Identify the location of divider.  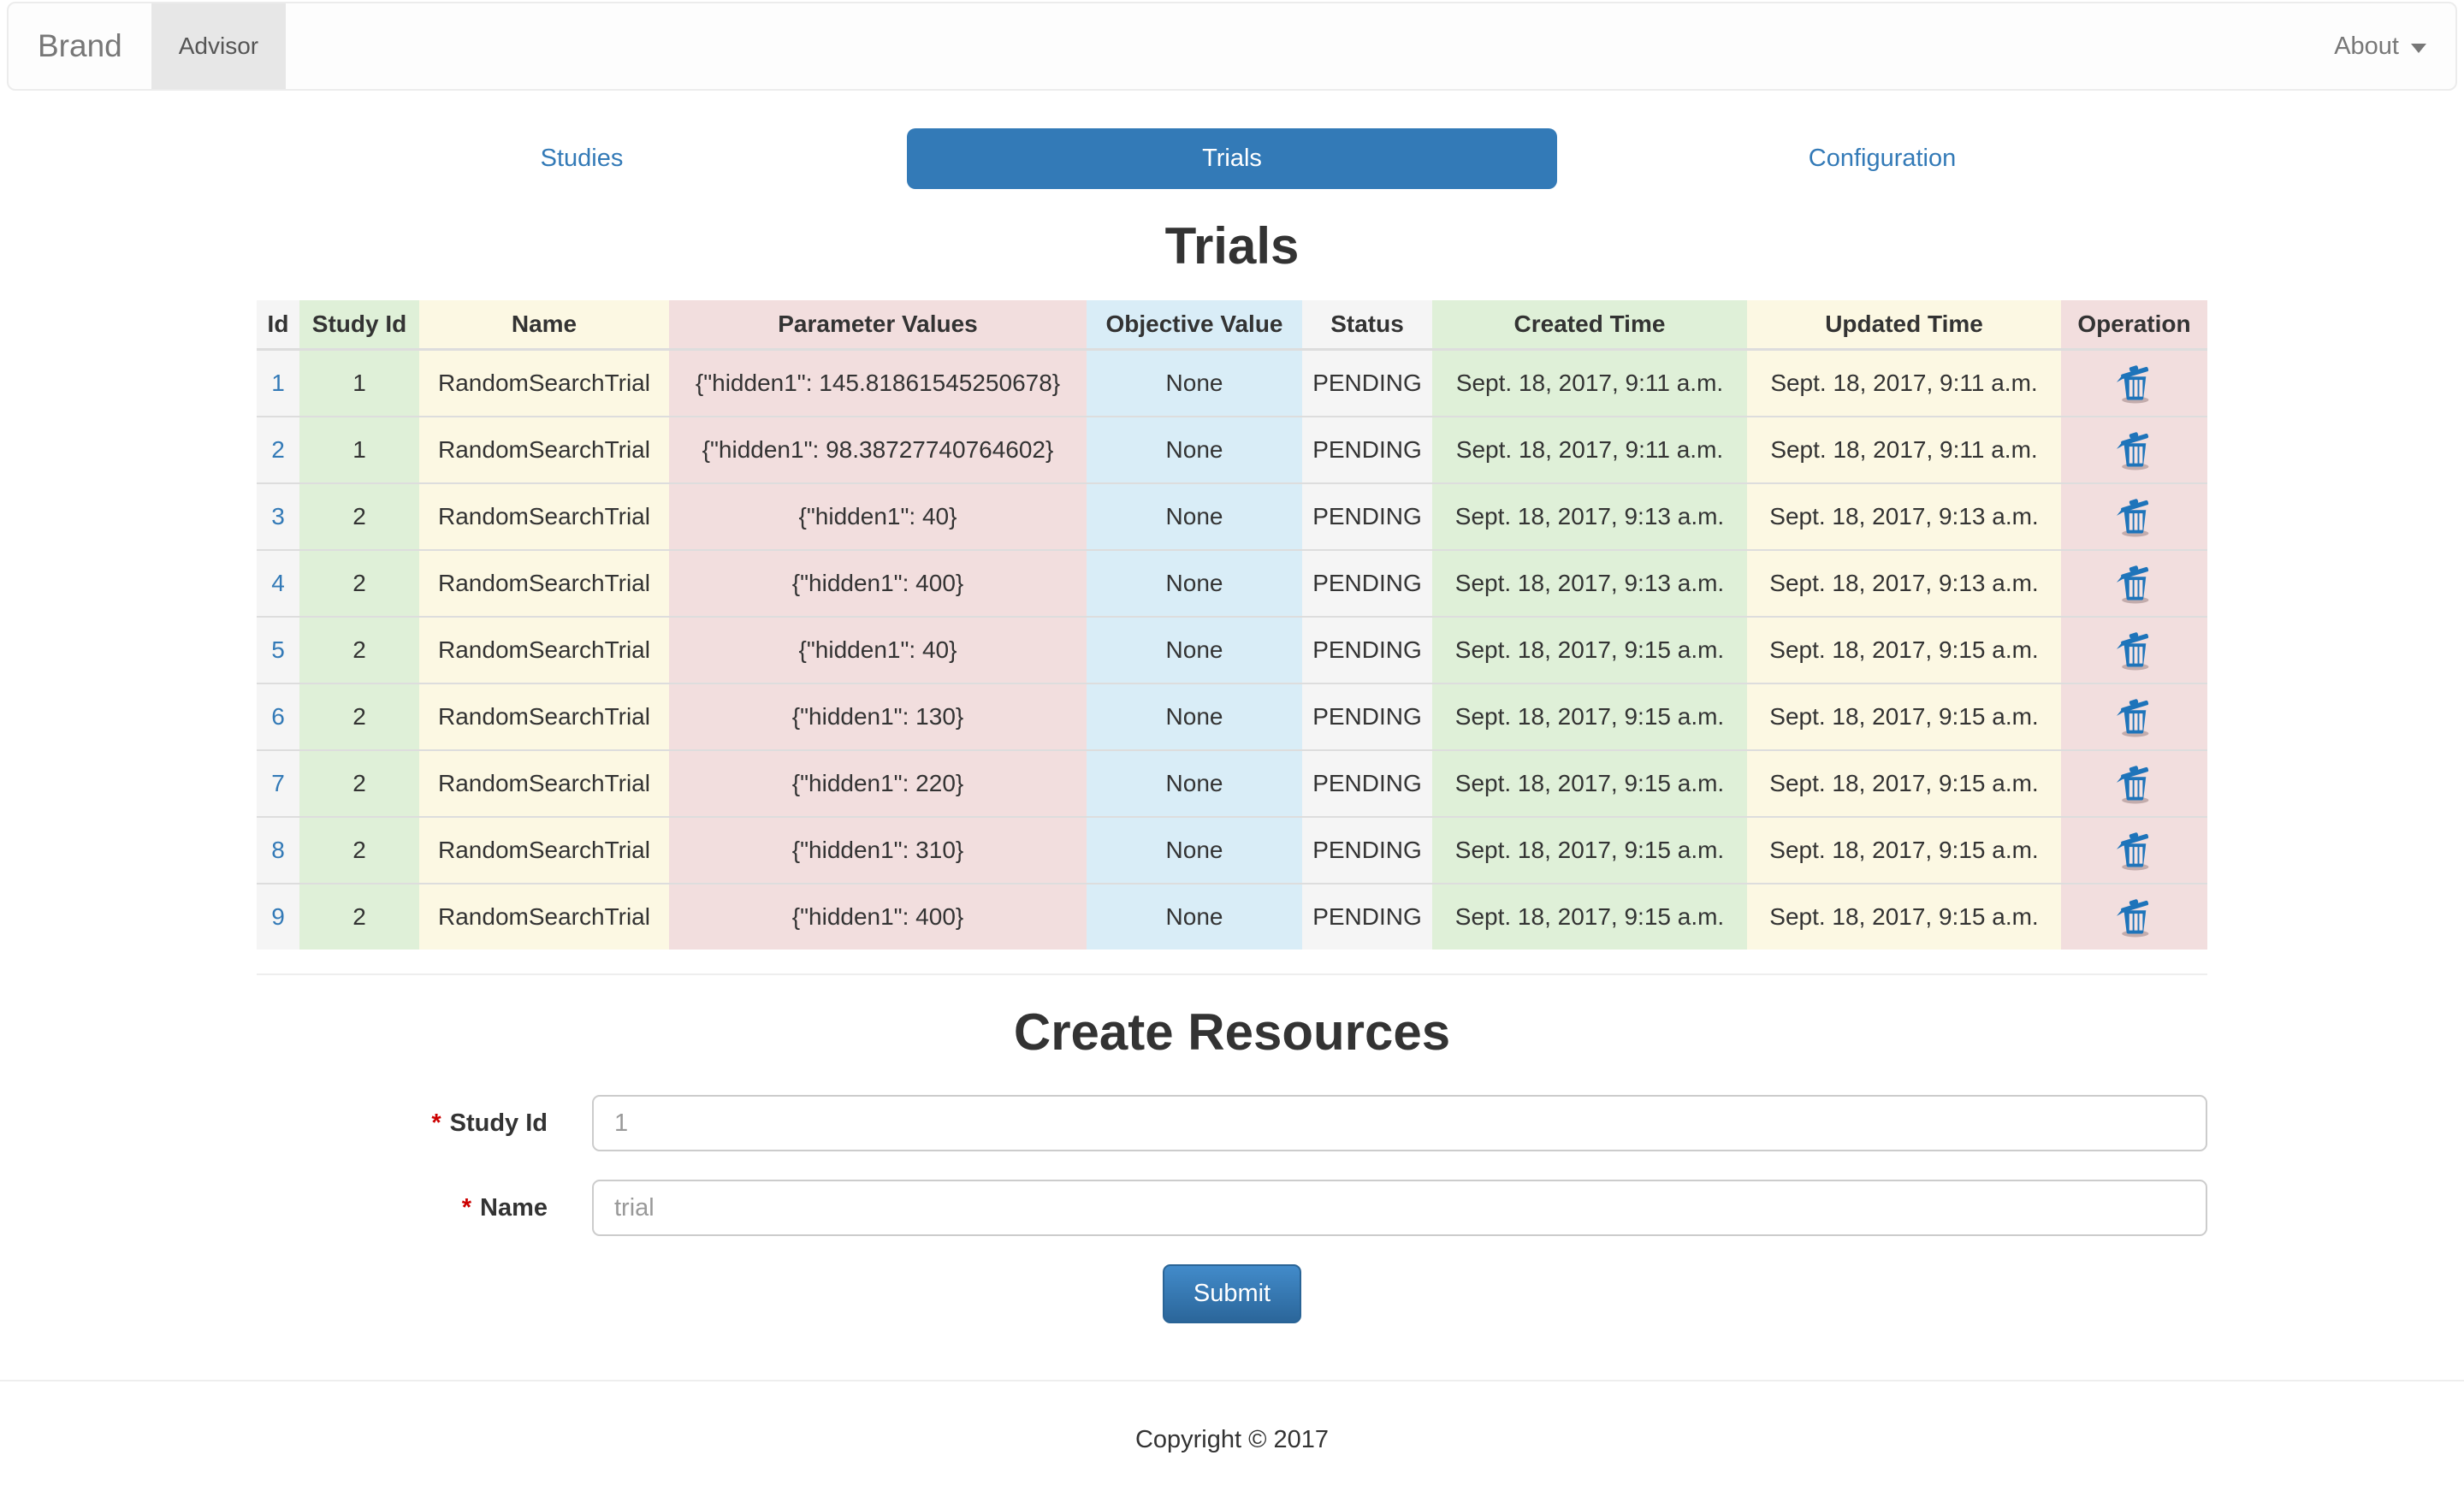
(1232, 974).